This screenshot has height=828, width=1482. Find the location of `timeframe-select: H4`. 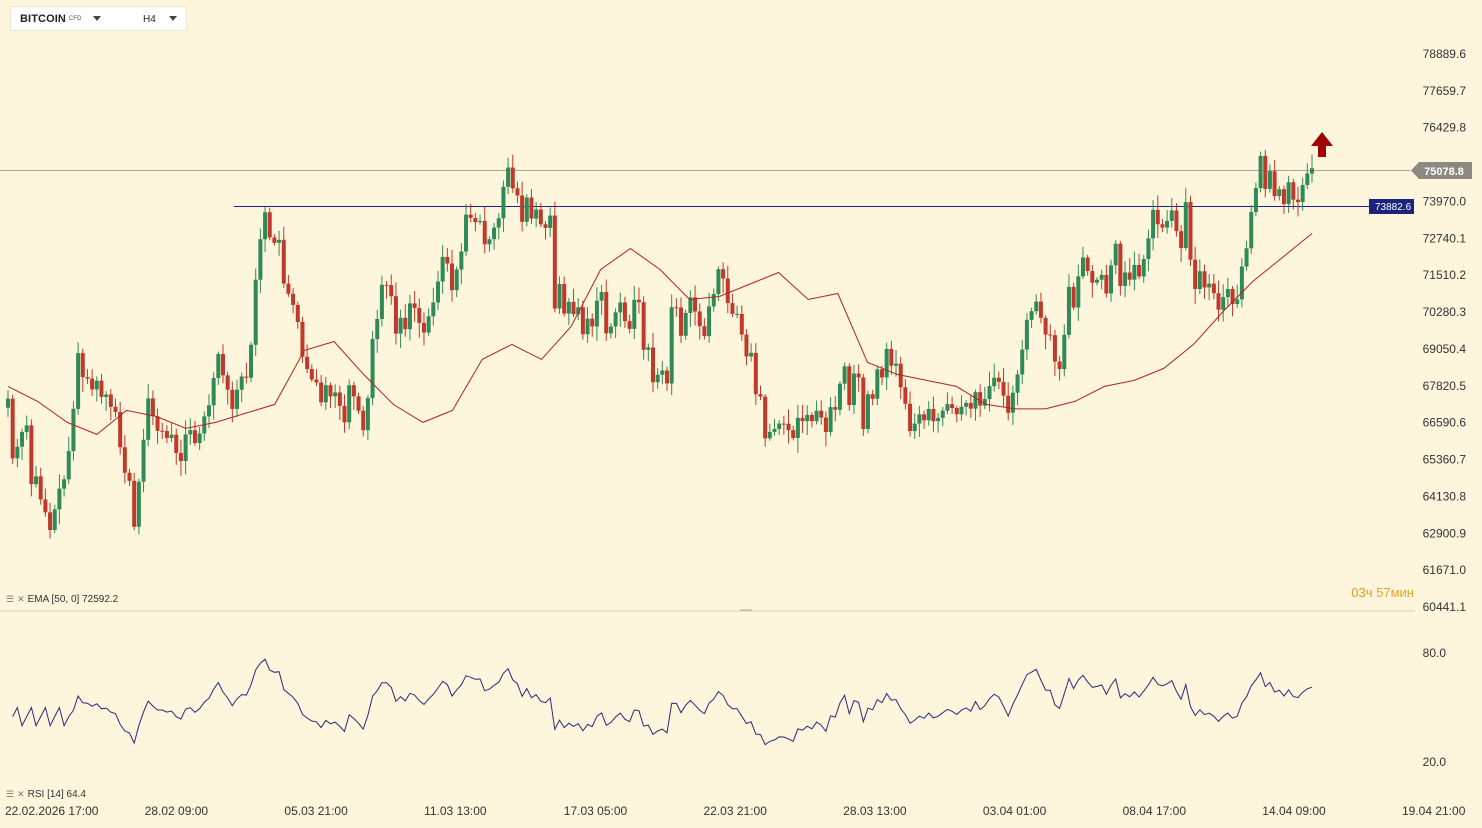

timeframe-select: H4 is located at coordinates (149, 19).